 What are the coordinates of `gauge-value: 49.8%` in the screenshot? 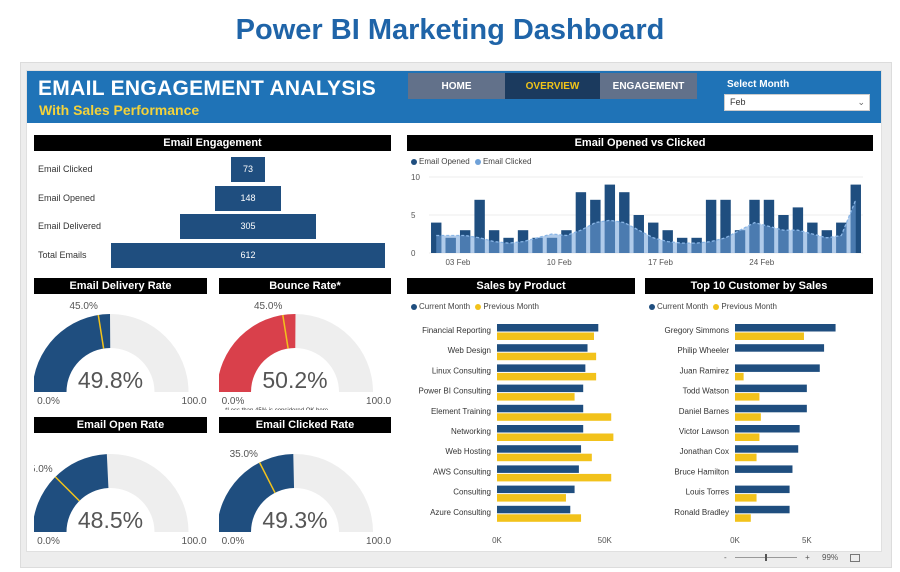 It's located at (110, 380).